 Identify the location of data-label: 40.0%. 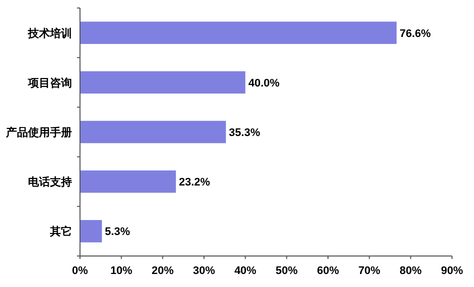
(264, 83).